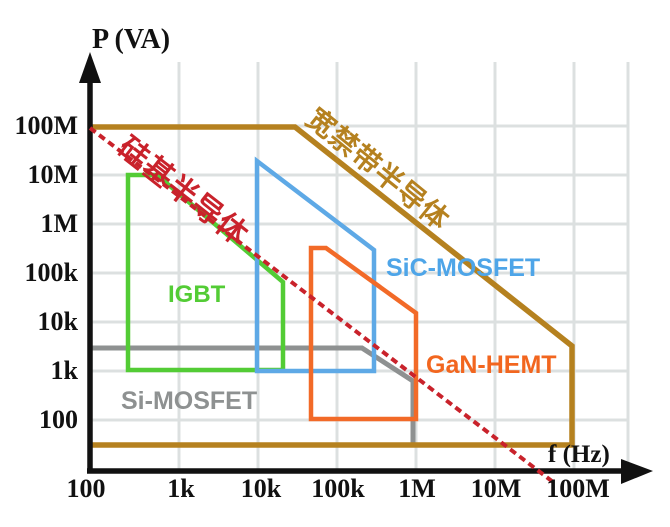  What do you see at coordinates (181, 488) in the screenshot?
I see `x-tick: 1k` at bounding box center [181, 488].